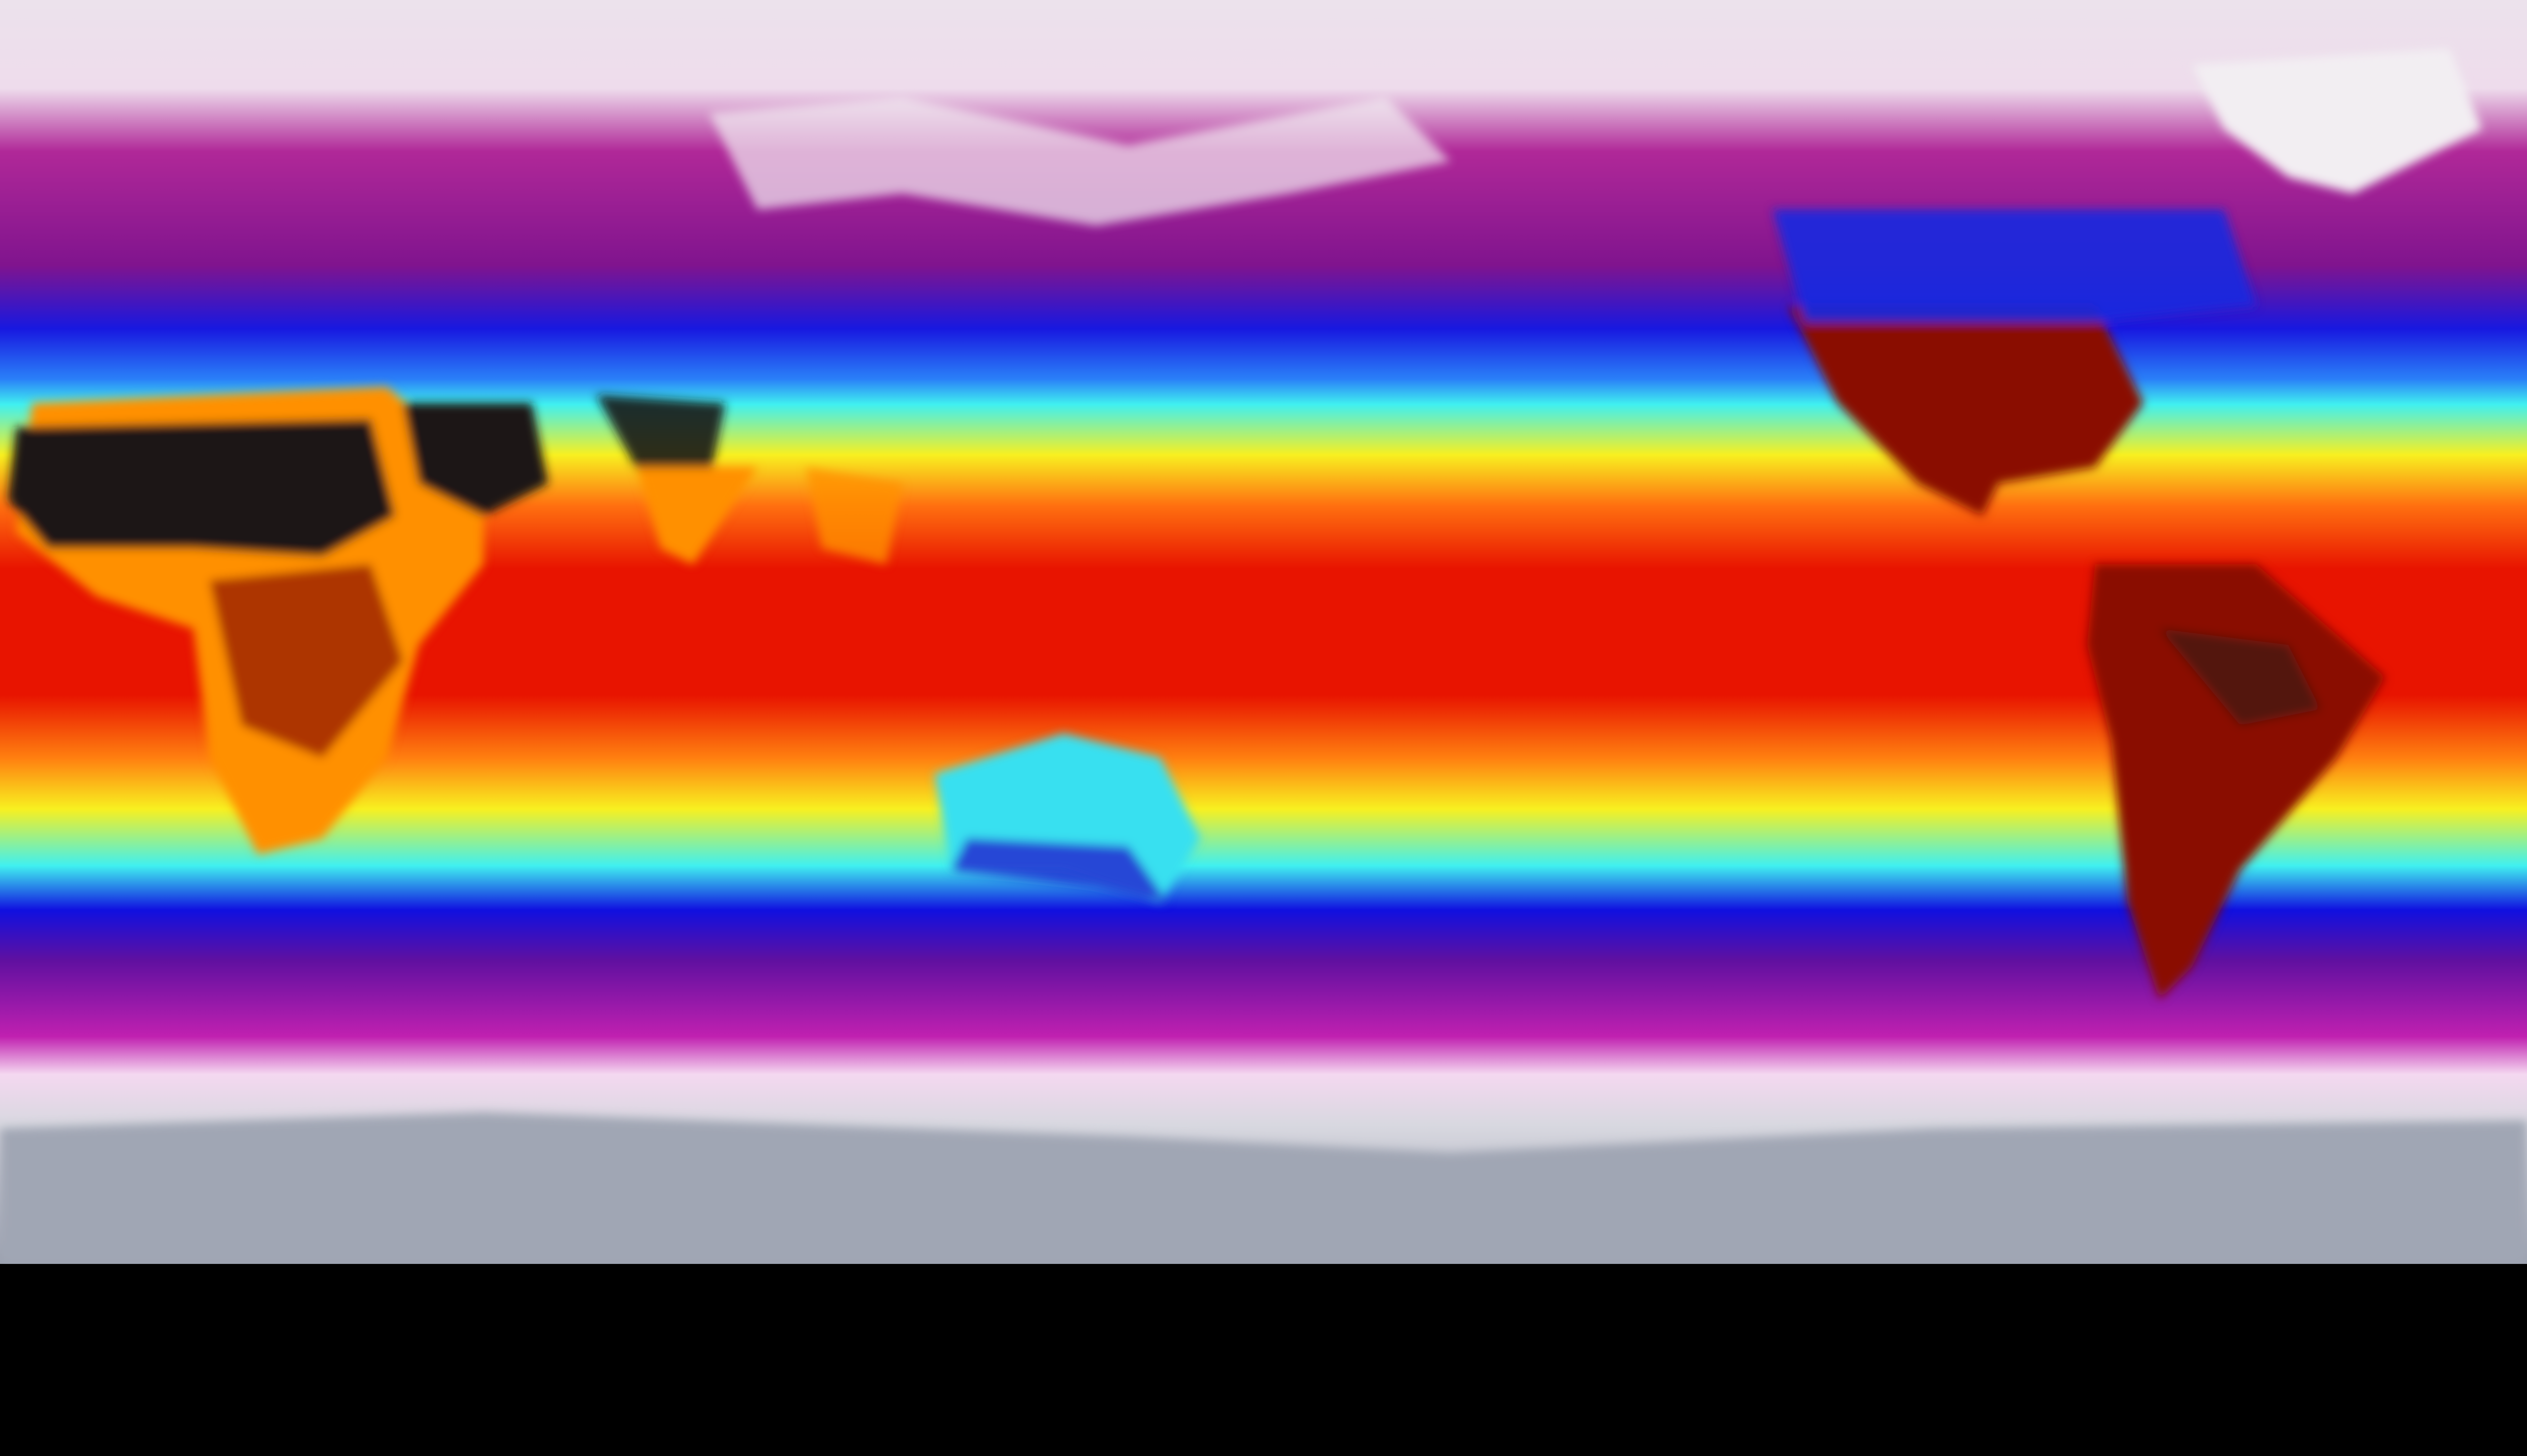  I want to click on arabia, so click(475, 459).